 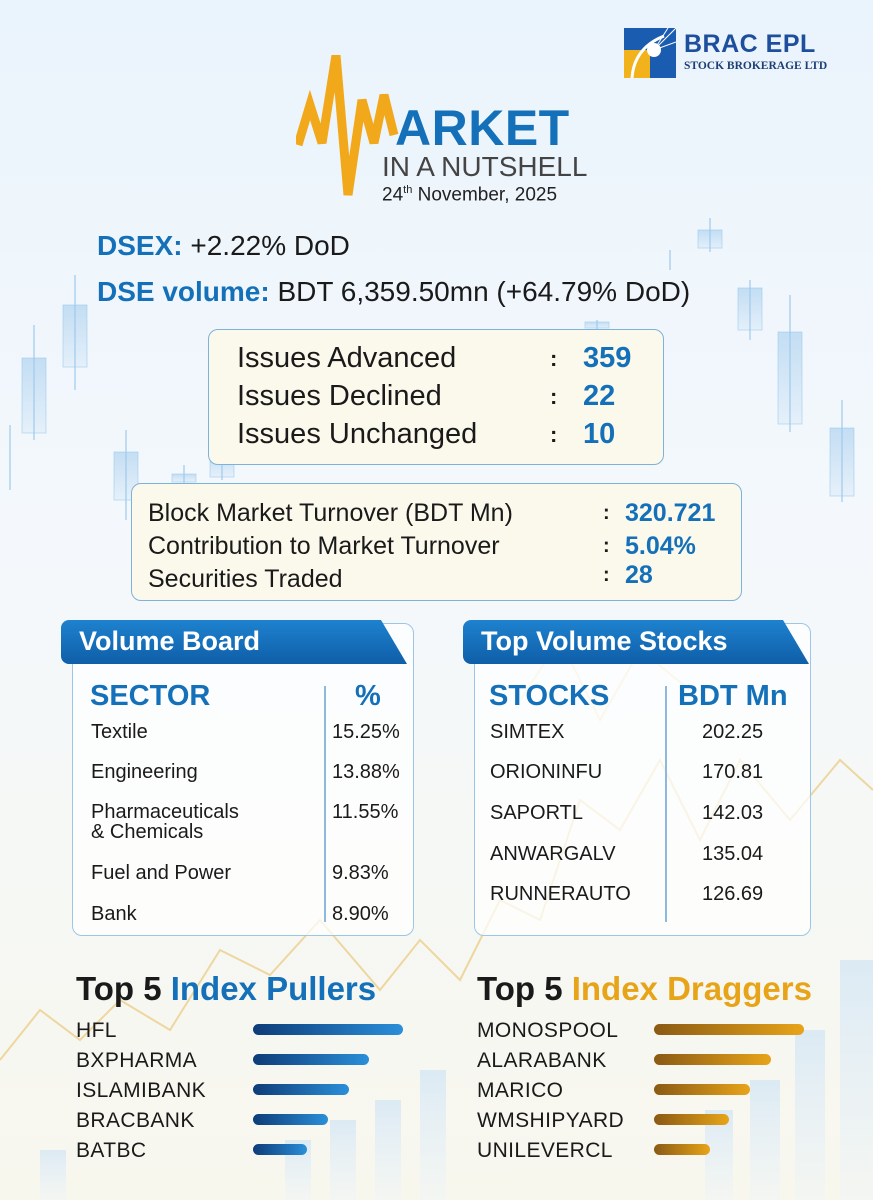 I want to click on volume-board-title: Volume Board, so click(x=234, y=642).